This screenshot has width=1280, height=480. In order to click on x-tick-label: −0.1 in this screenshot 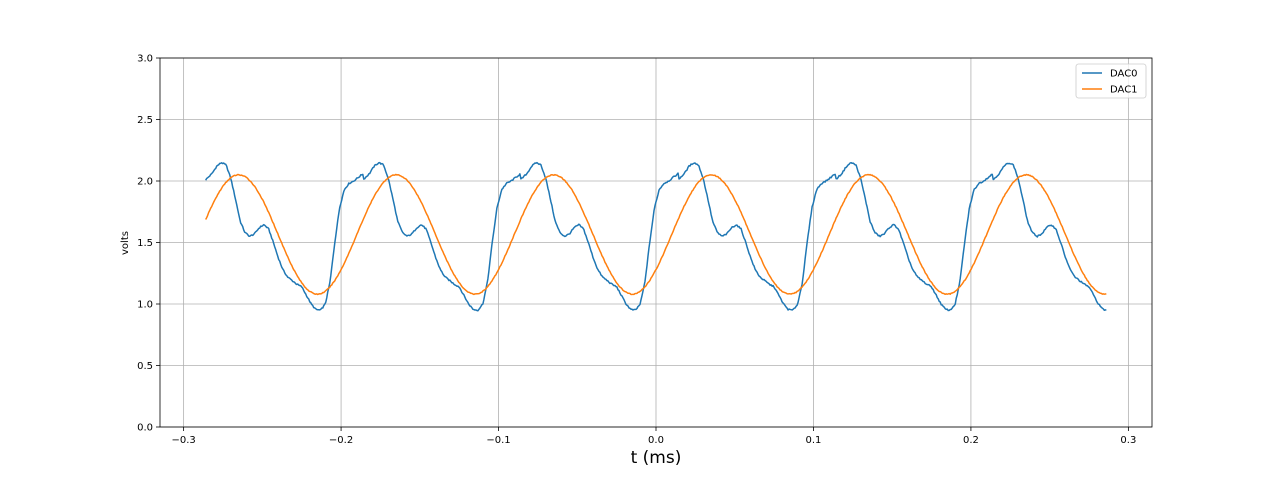, I will do `click(498, 440)`.